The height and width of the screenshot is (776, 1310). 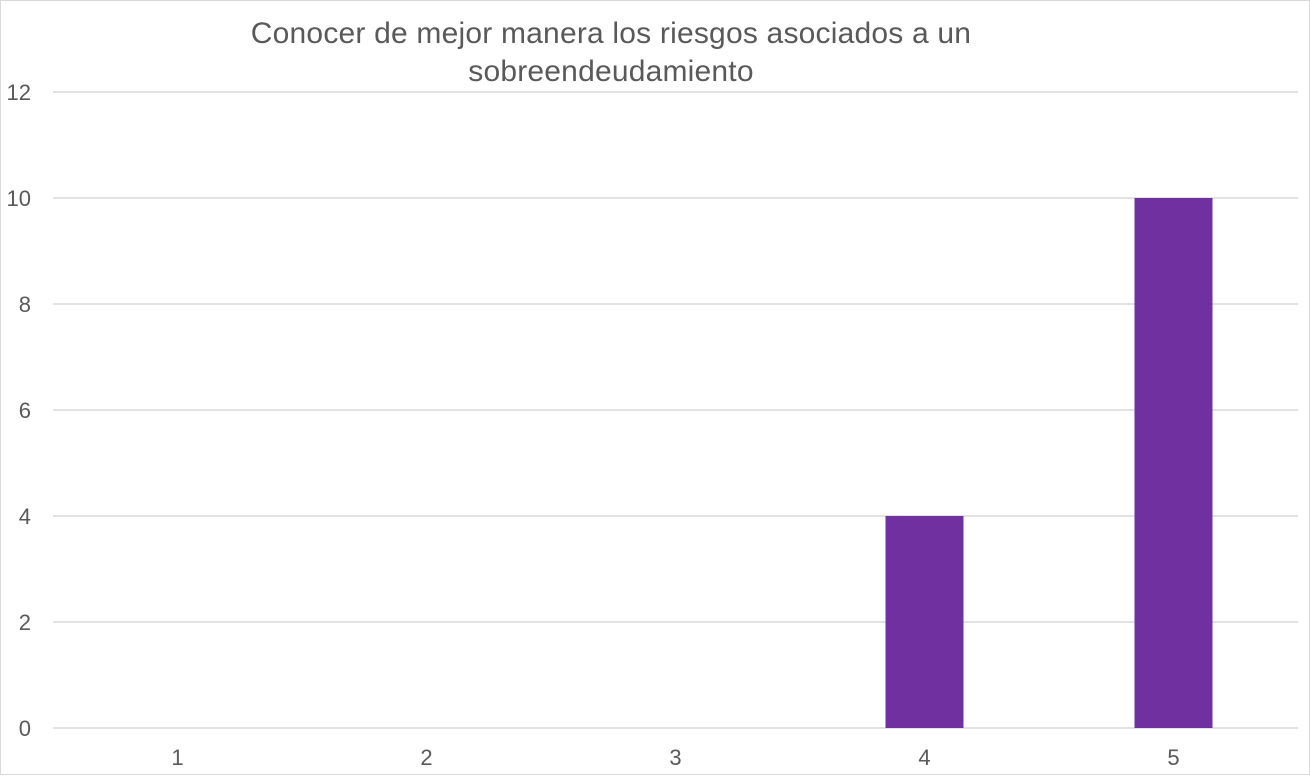 I want to click on y-tick-label: 0, so click(x=25, y=728).